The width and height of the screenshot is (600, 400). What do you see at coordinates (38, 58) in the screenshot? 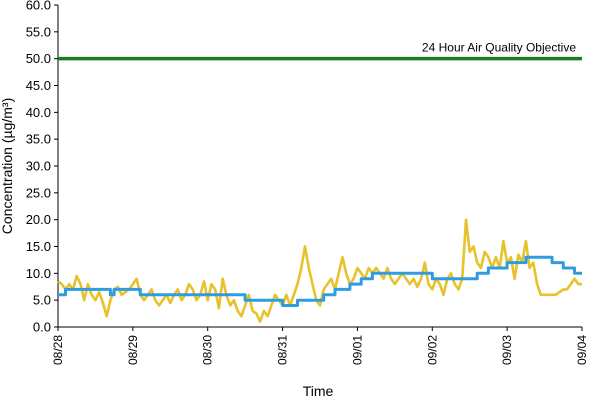
I see `y-tick-label: 50.0` at bounding box center [38, 58].